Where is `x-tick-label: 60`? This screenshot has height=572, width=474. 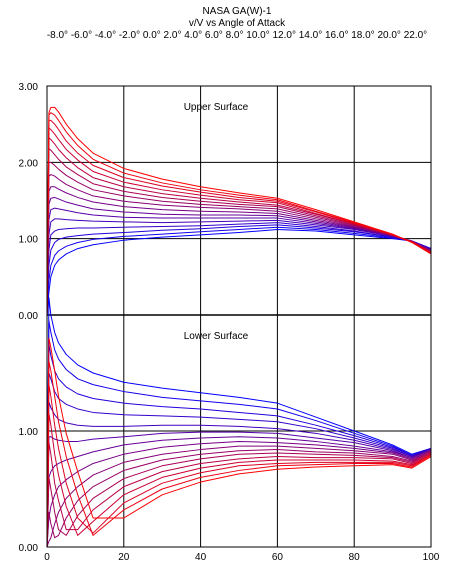 x-tick-label: 60 is located at coordinates (278, 557).